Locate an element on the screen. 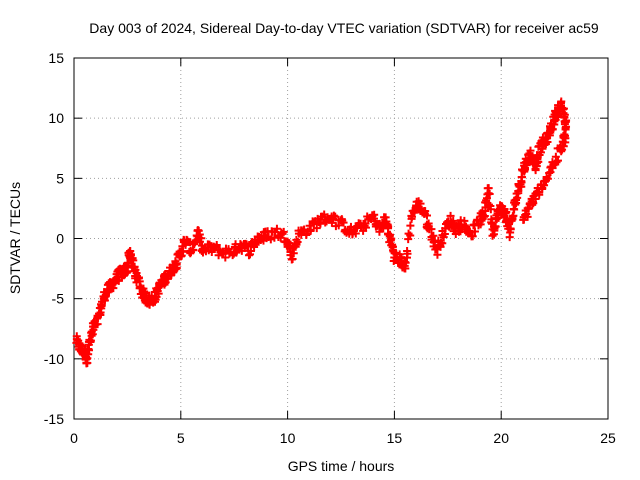  y-tick-label: -15 is located at coordinates (54, 419).